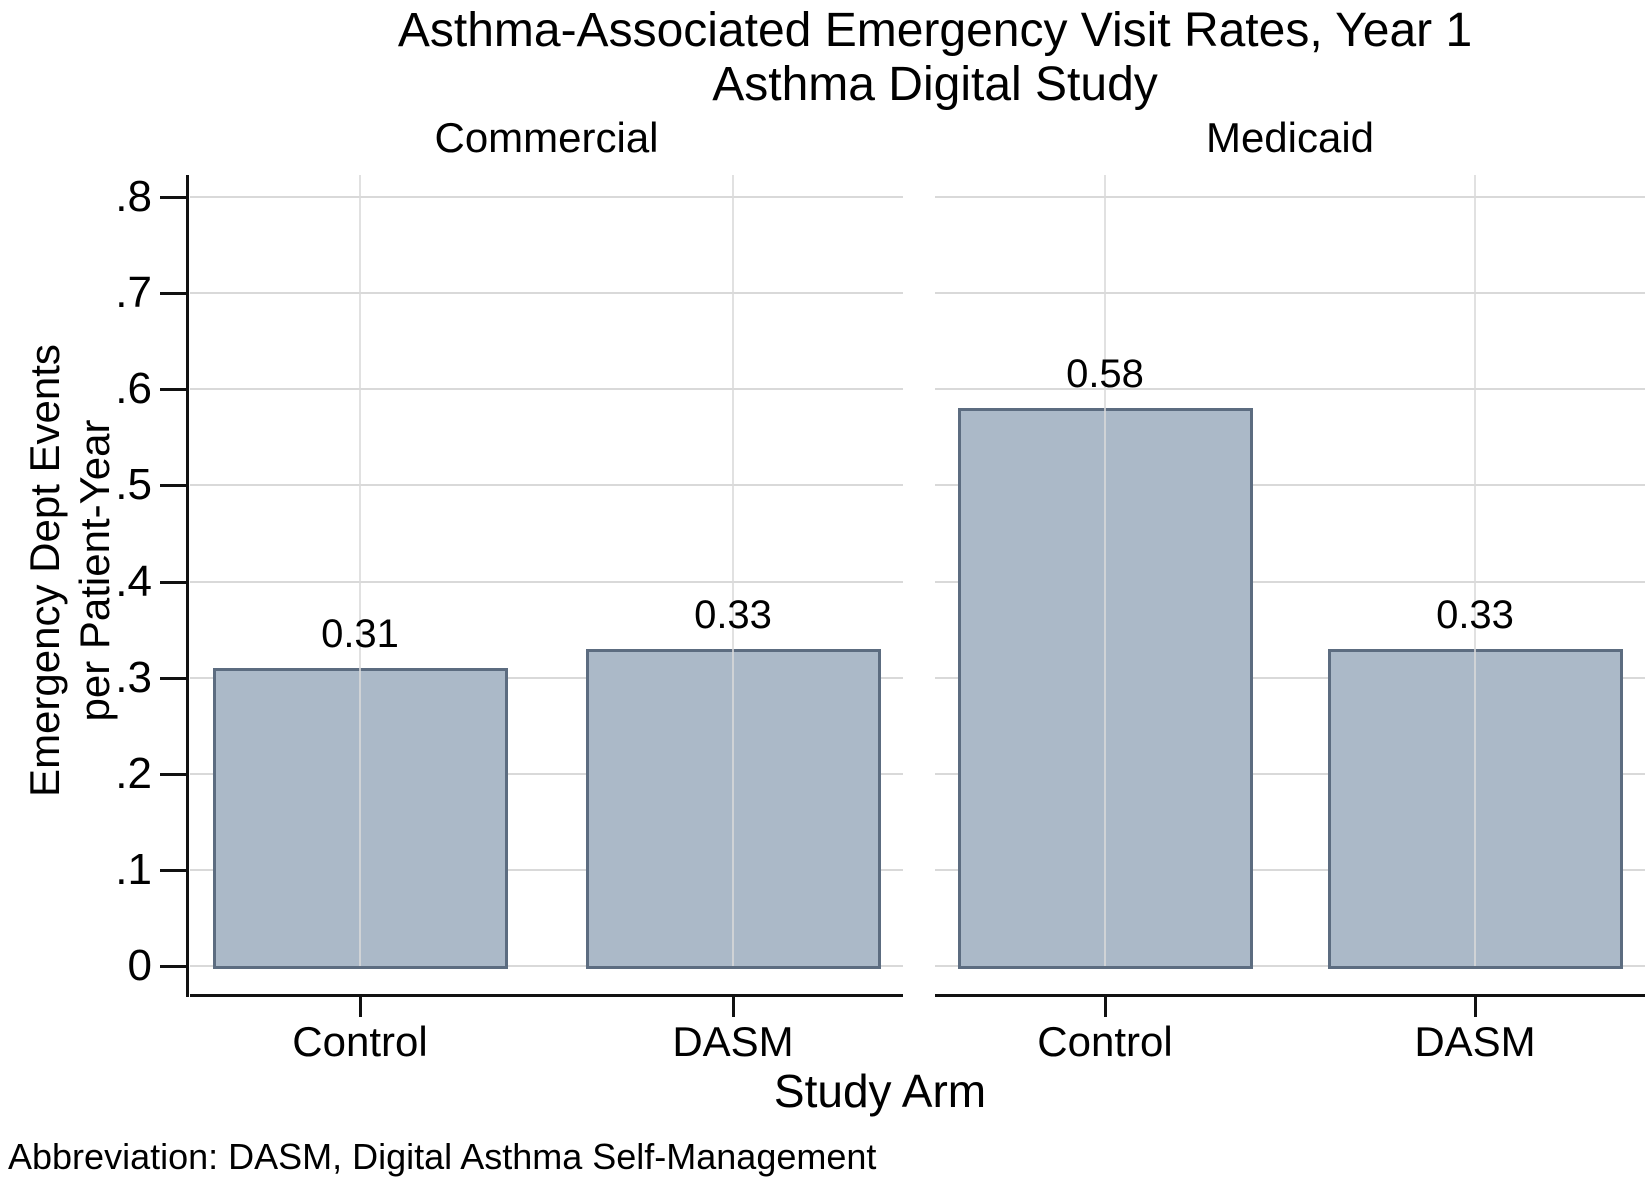 Image resolution: width=1650 pixels, height=1196 pixels. I want to click on panel-header-medicaid: Medicaid, so click(1290, 137).